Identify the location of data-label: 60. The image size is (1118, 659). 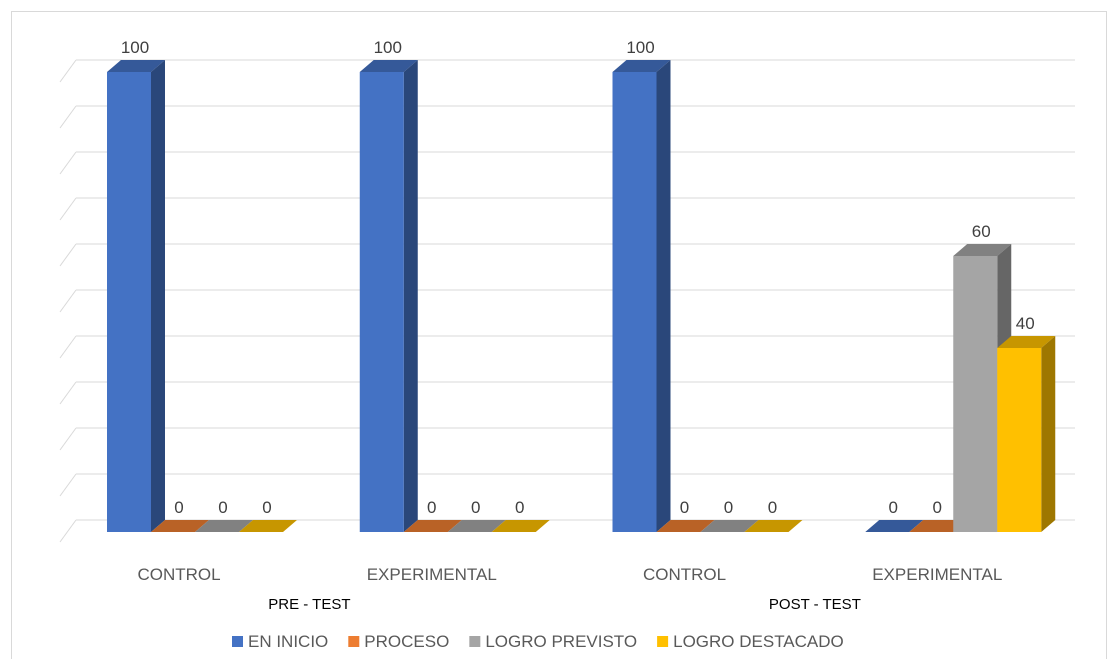
(981, 231).